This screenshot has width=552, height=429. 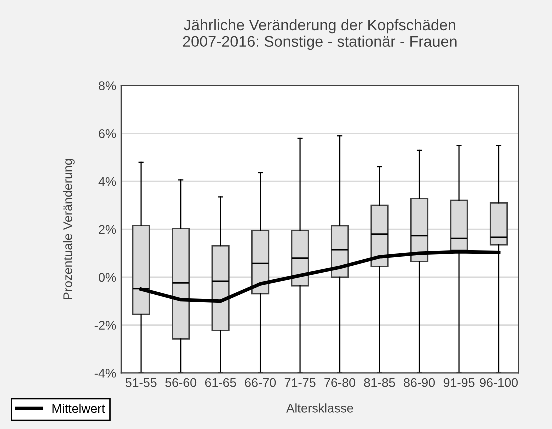 What do you see at coordinates (340, 383) in the screenshot?
I see `x-tick-label: 76-80` at bounding box center [340, 383].